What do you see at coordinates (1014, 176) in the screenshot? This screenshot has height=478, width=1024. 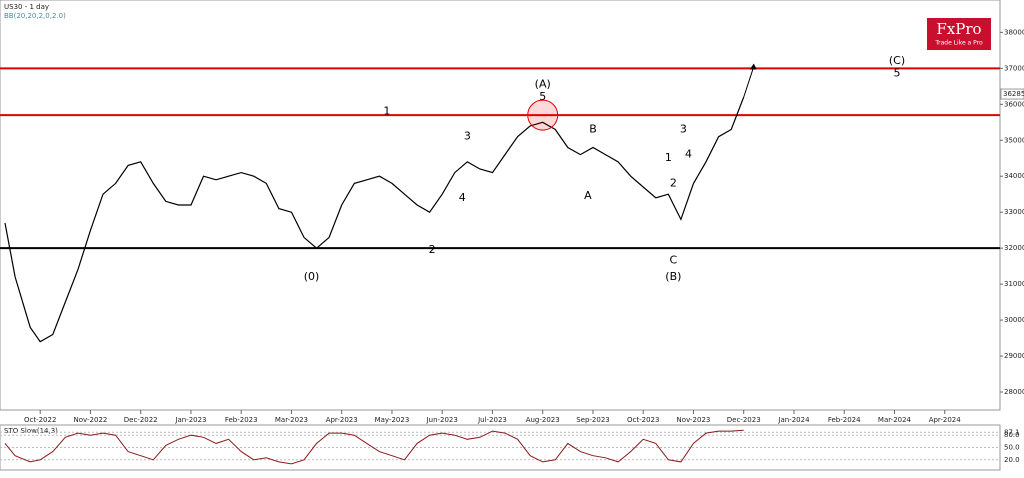 I see `y-tick-label: 34000` at bounding box center [1014, 176].